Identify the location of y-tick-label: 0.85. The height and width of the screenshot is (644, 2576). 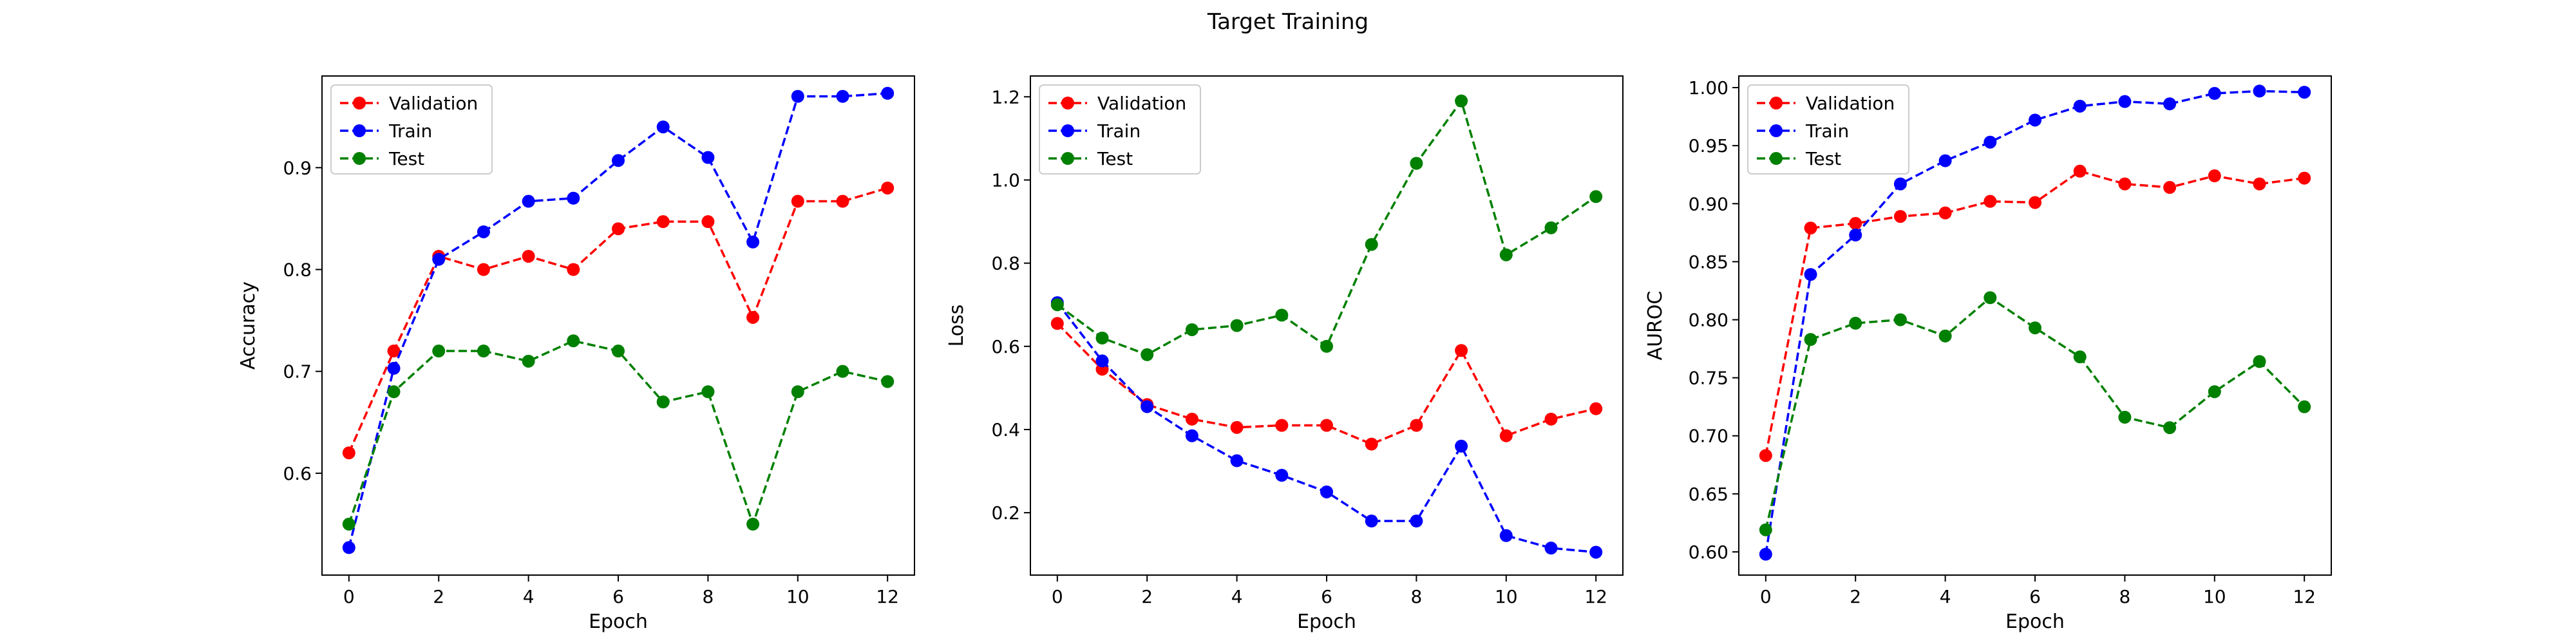
(1708, 261).